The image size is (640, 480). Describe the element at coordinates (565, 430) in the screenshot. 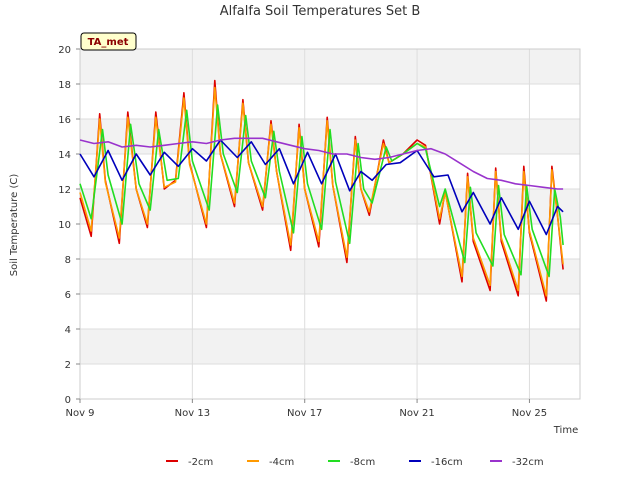

I see `x-axis-label: Time` at that location.